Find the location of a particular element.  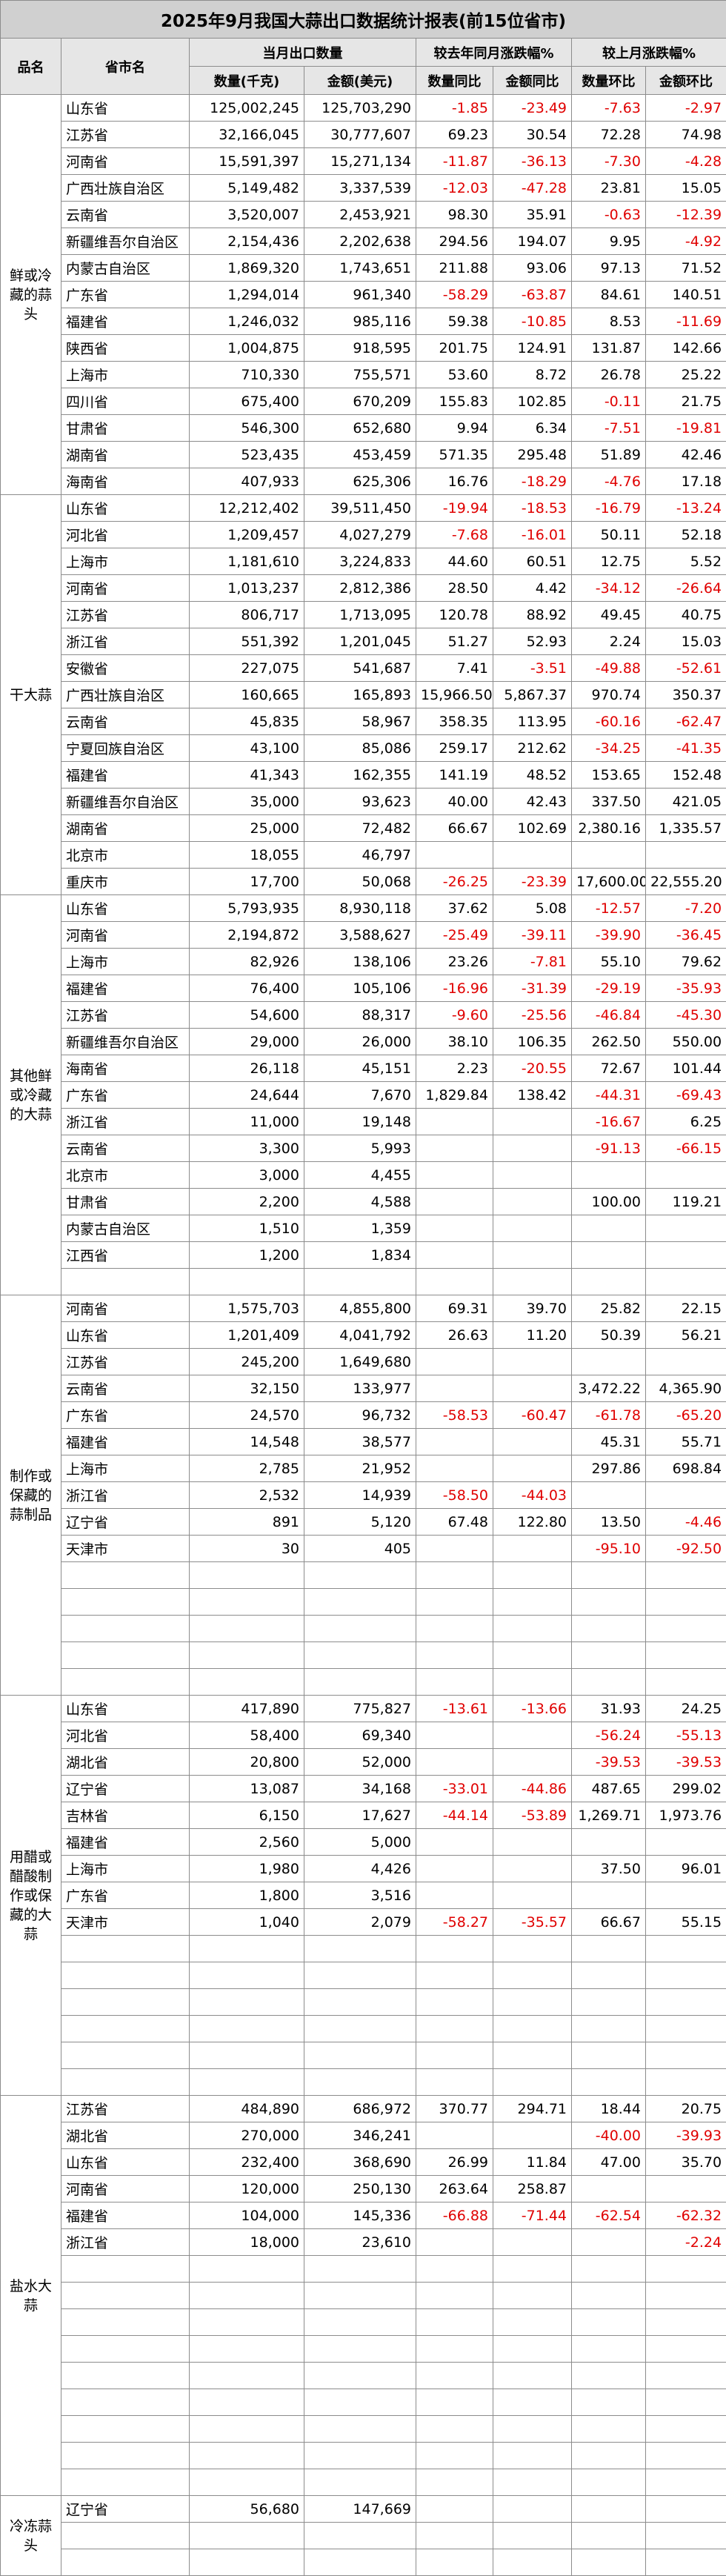

value-cell: 52,000 is located at coordinates (360, 1763).